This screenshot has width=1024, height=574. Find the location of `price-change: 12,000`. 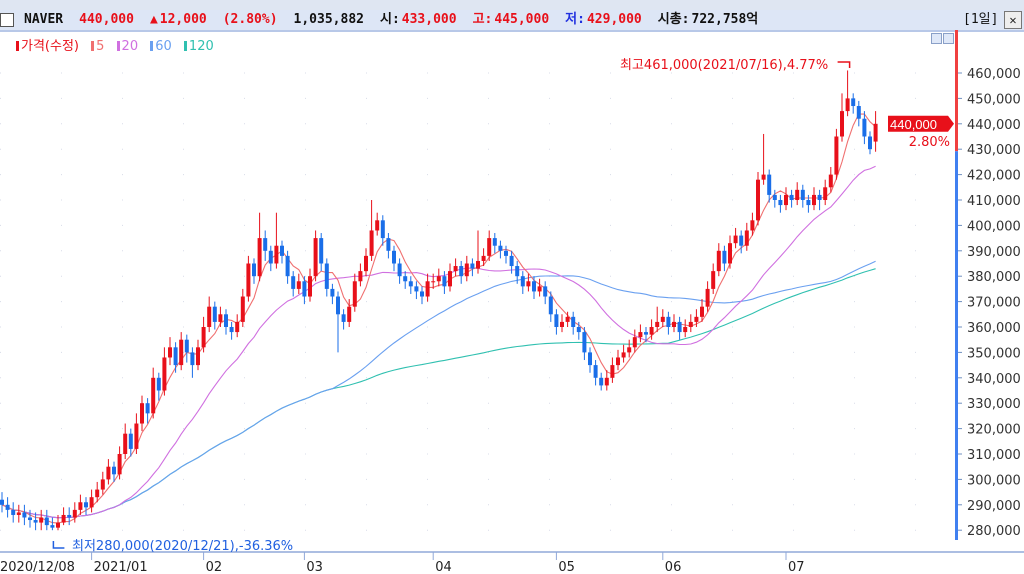

price-change: 12,000 is located at coordinates (183, 19).